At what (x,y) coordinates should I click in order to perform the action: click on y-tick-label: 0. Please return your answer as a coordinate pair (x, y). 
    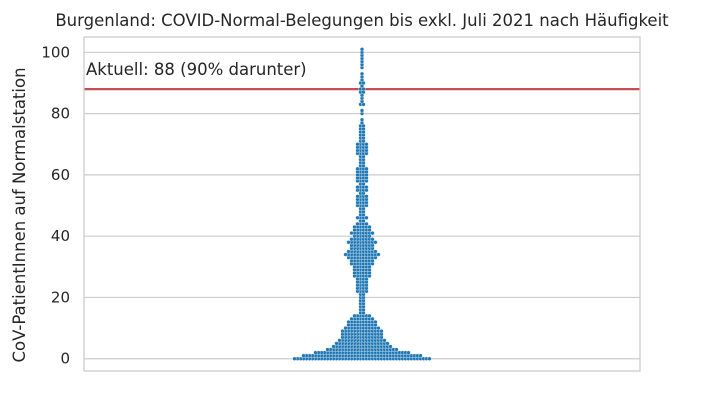
    Looking at the image, I should click on (65, 359).